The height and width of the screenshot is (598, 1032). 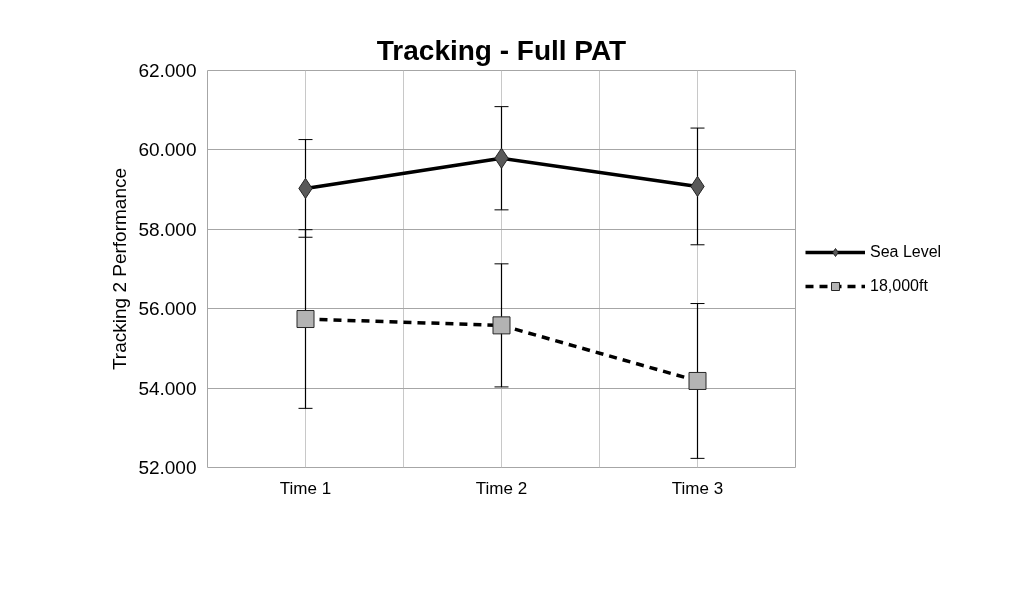 I want to click on x-tick-label: Time 1, so click(x=305, y=488).